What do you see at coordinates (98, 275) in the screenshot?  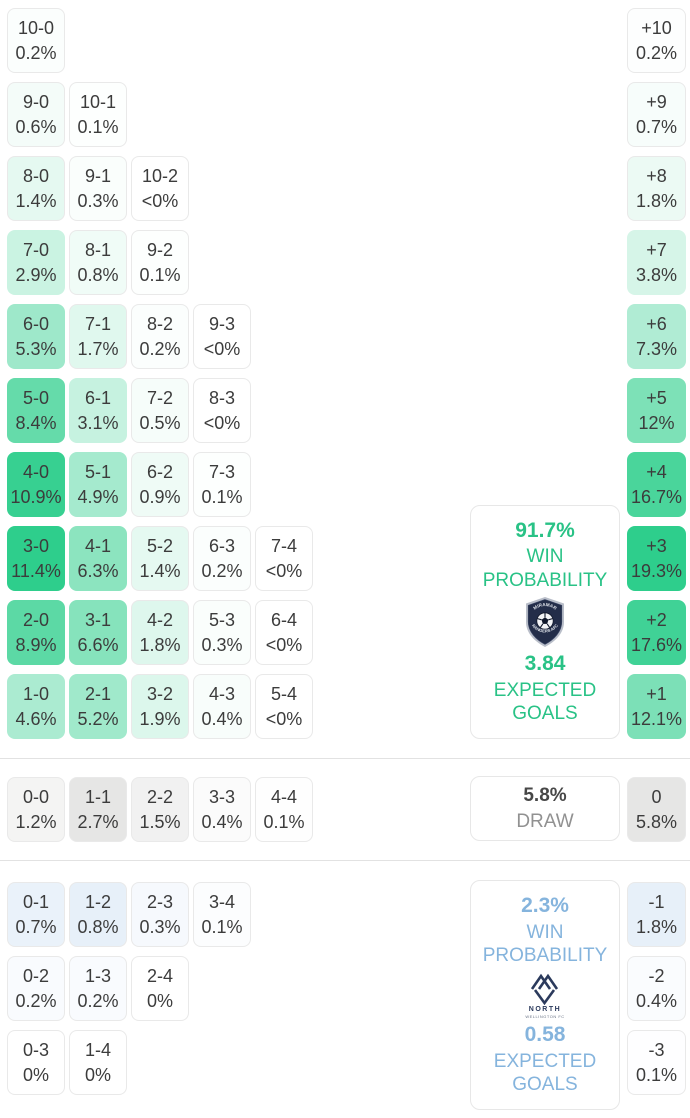 I see `score-cell-probability: 0.8%` at bounding box center [98, 275].